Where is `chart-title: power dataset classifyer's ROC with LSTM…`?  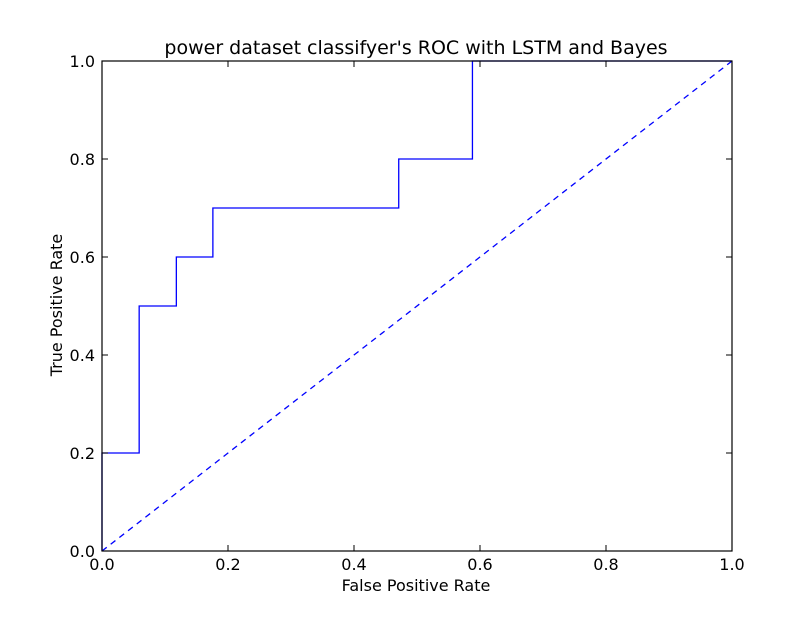 chart-title: power dataset classifyer's ROC with LSTM… is located at coordinates (415, 48).